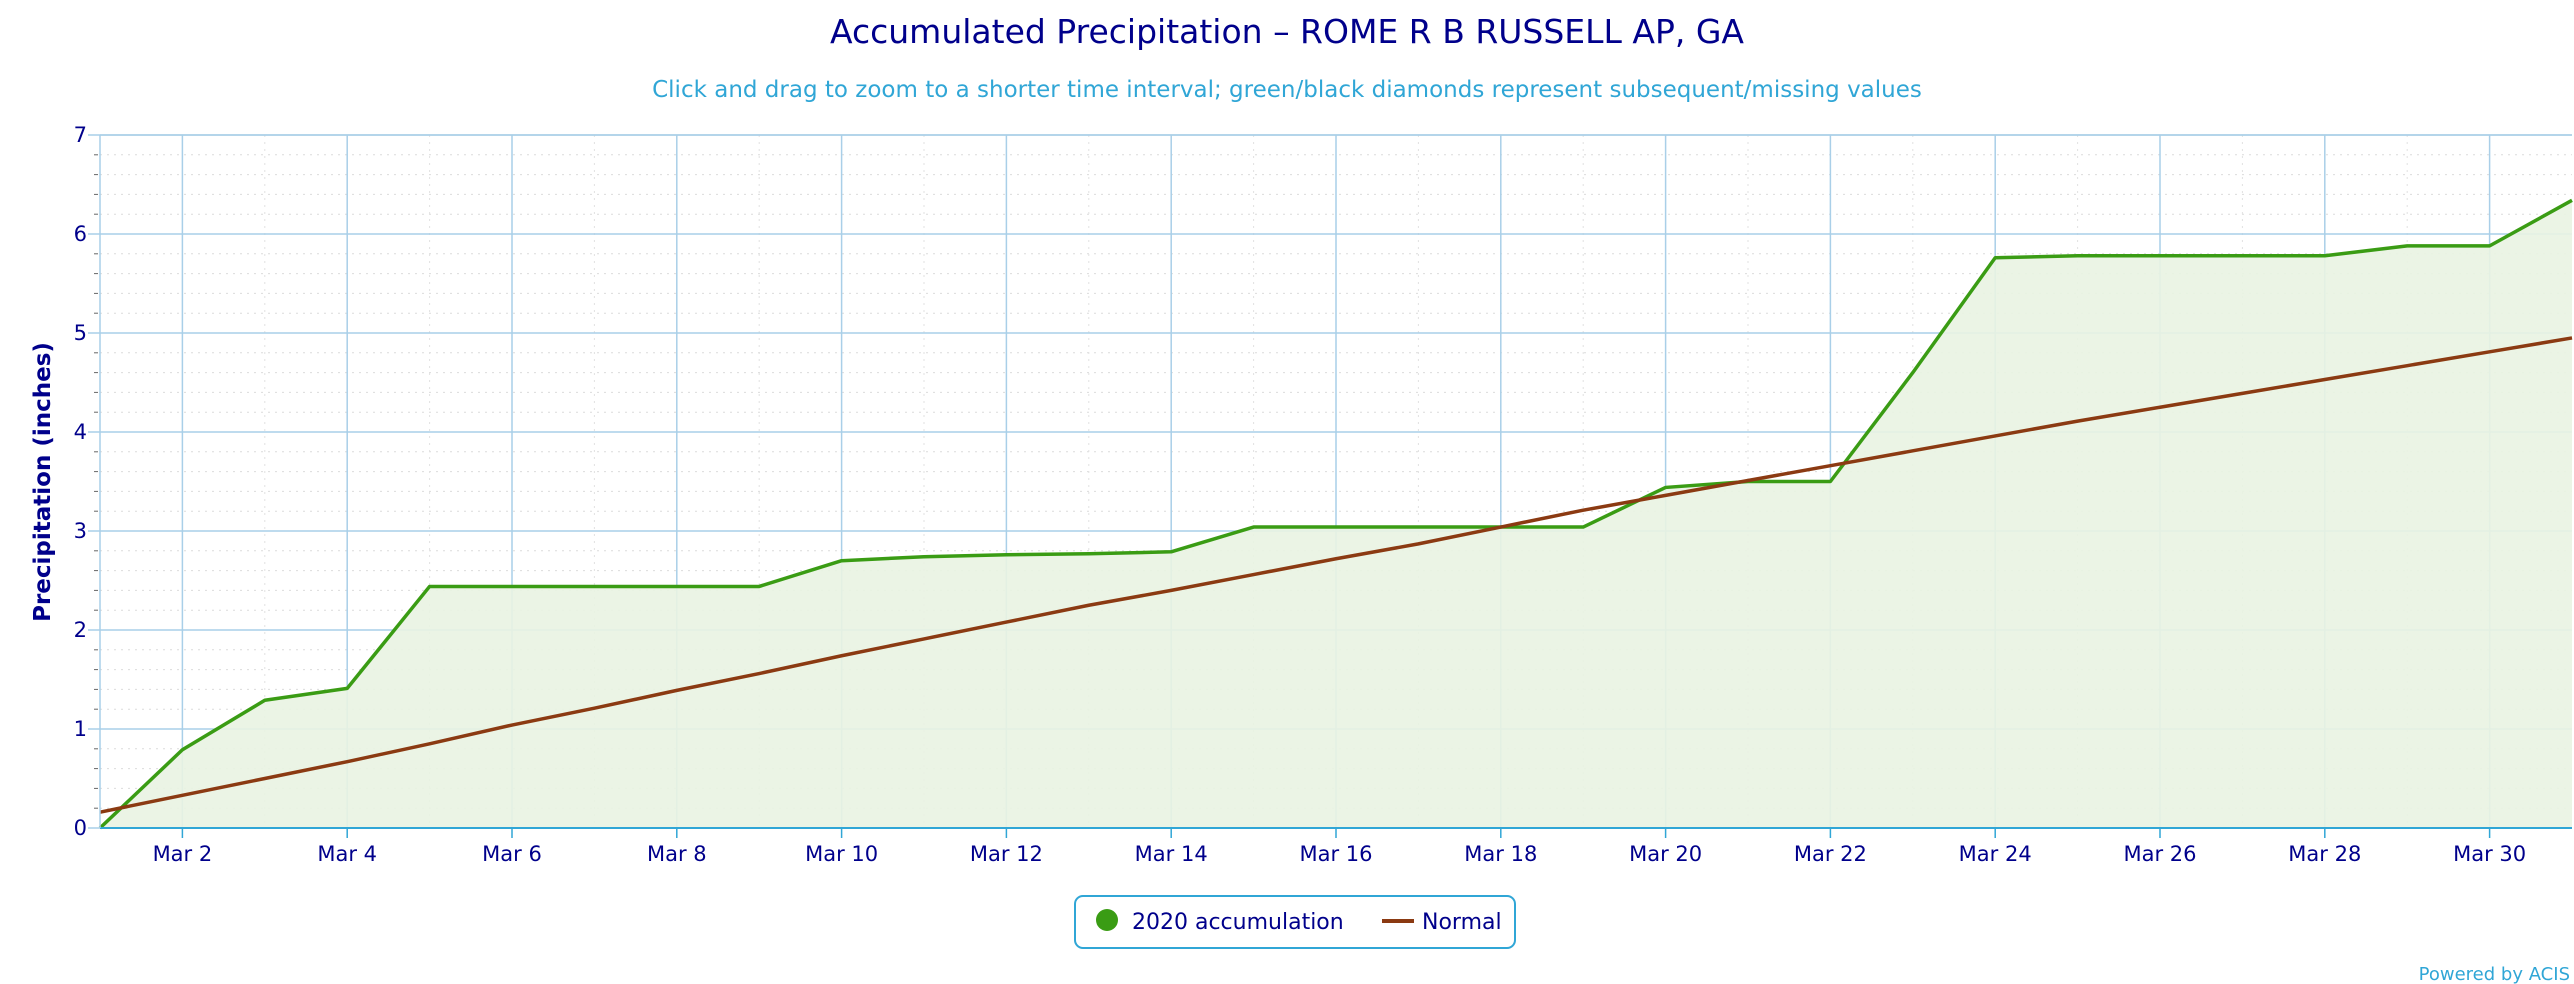 This screenshot has width=2574, height=984. I want to click on legend-item-normal: Normal, so click(1442, 922).